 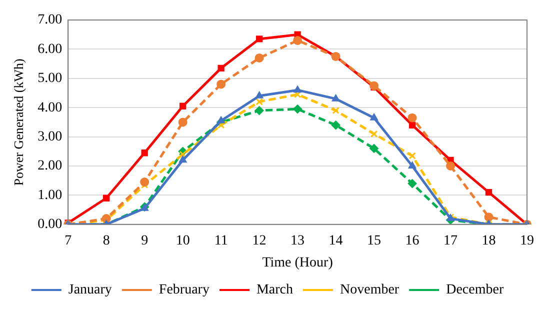 What do you see at coordinates (275, 290) in the screenshot?
I see `legend-label: March` at bounding box center [275, 290].